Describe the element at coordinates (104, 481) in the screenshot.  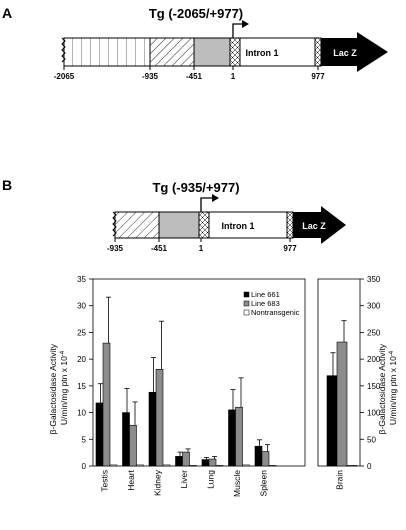
I see `category-label: Testis` at that location.